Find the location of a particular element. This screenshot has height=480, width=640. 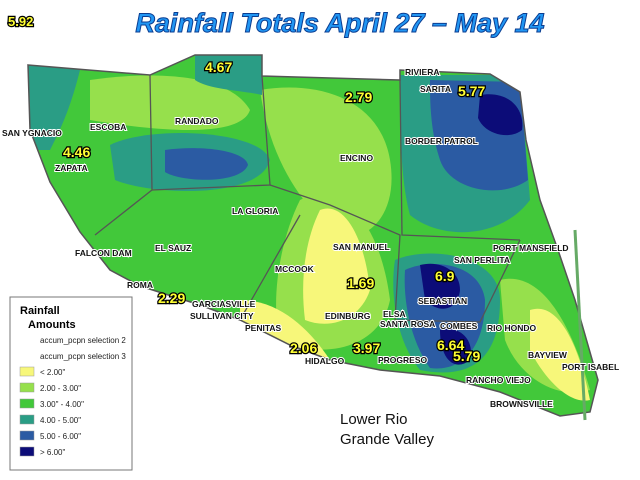

legend-label: accum_pcpn selection 2 is located at coordinates (83, 340).